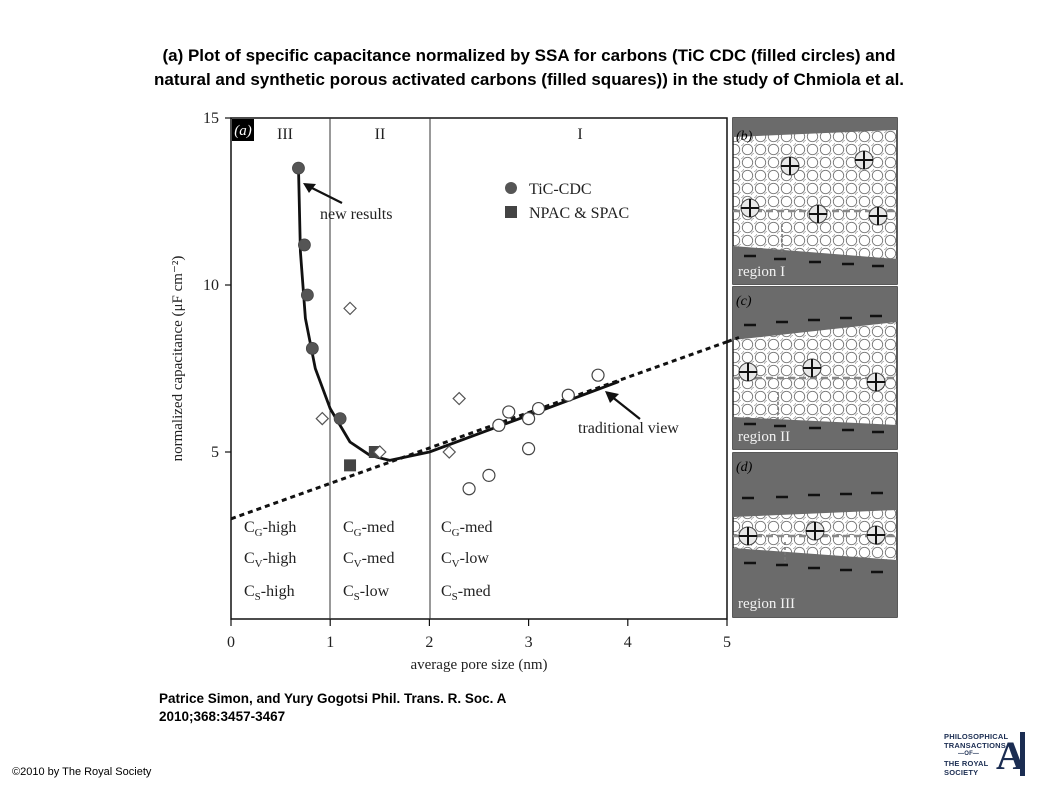 The image size is (1058, 793). I want to click on logo-line-1: PHILOSOPHICAL, so click(976, 736).